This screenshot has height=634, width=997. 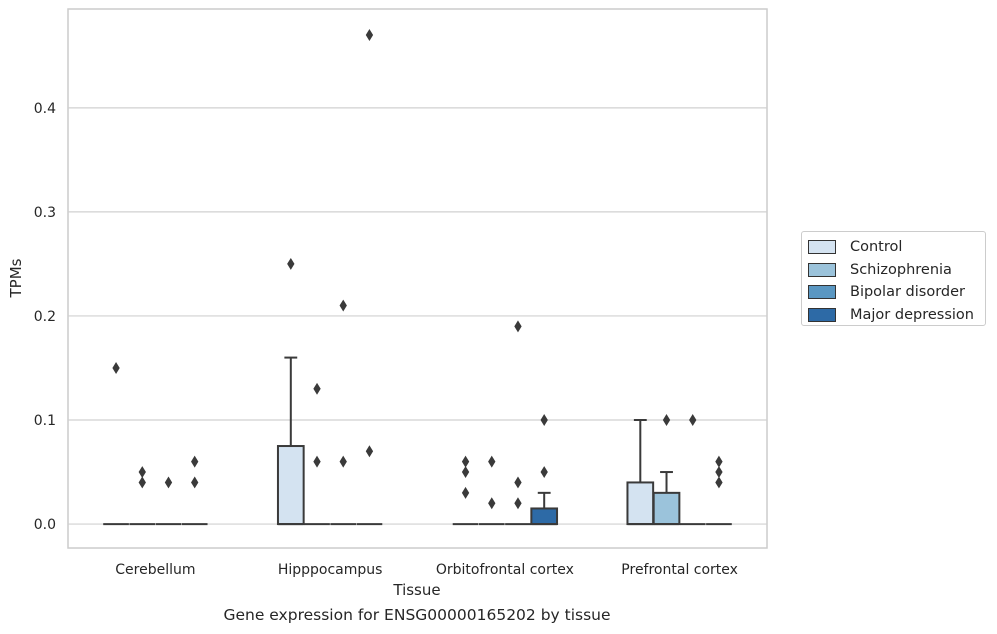 What do you see at coordinates (16, 278) in the screenshot?
I see `y-axis-label: TPMs` at bounding box center [16, 278].